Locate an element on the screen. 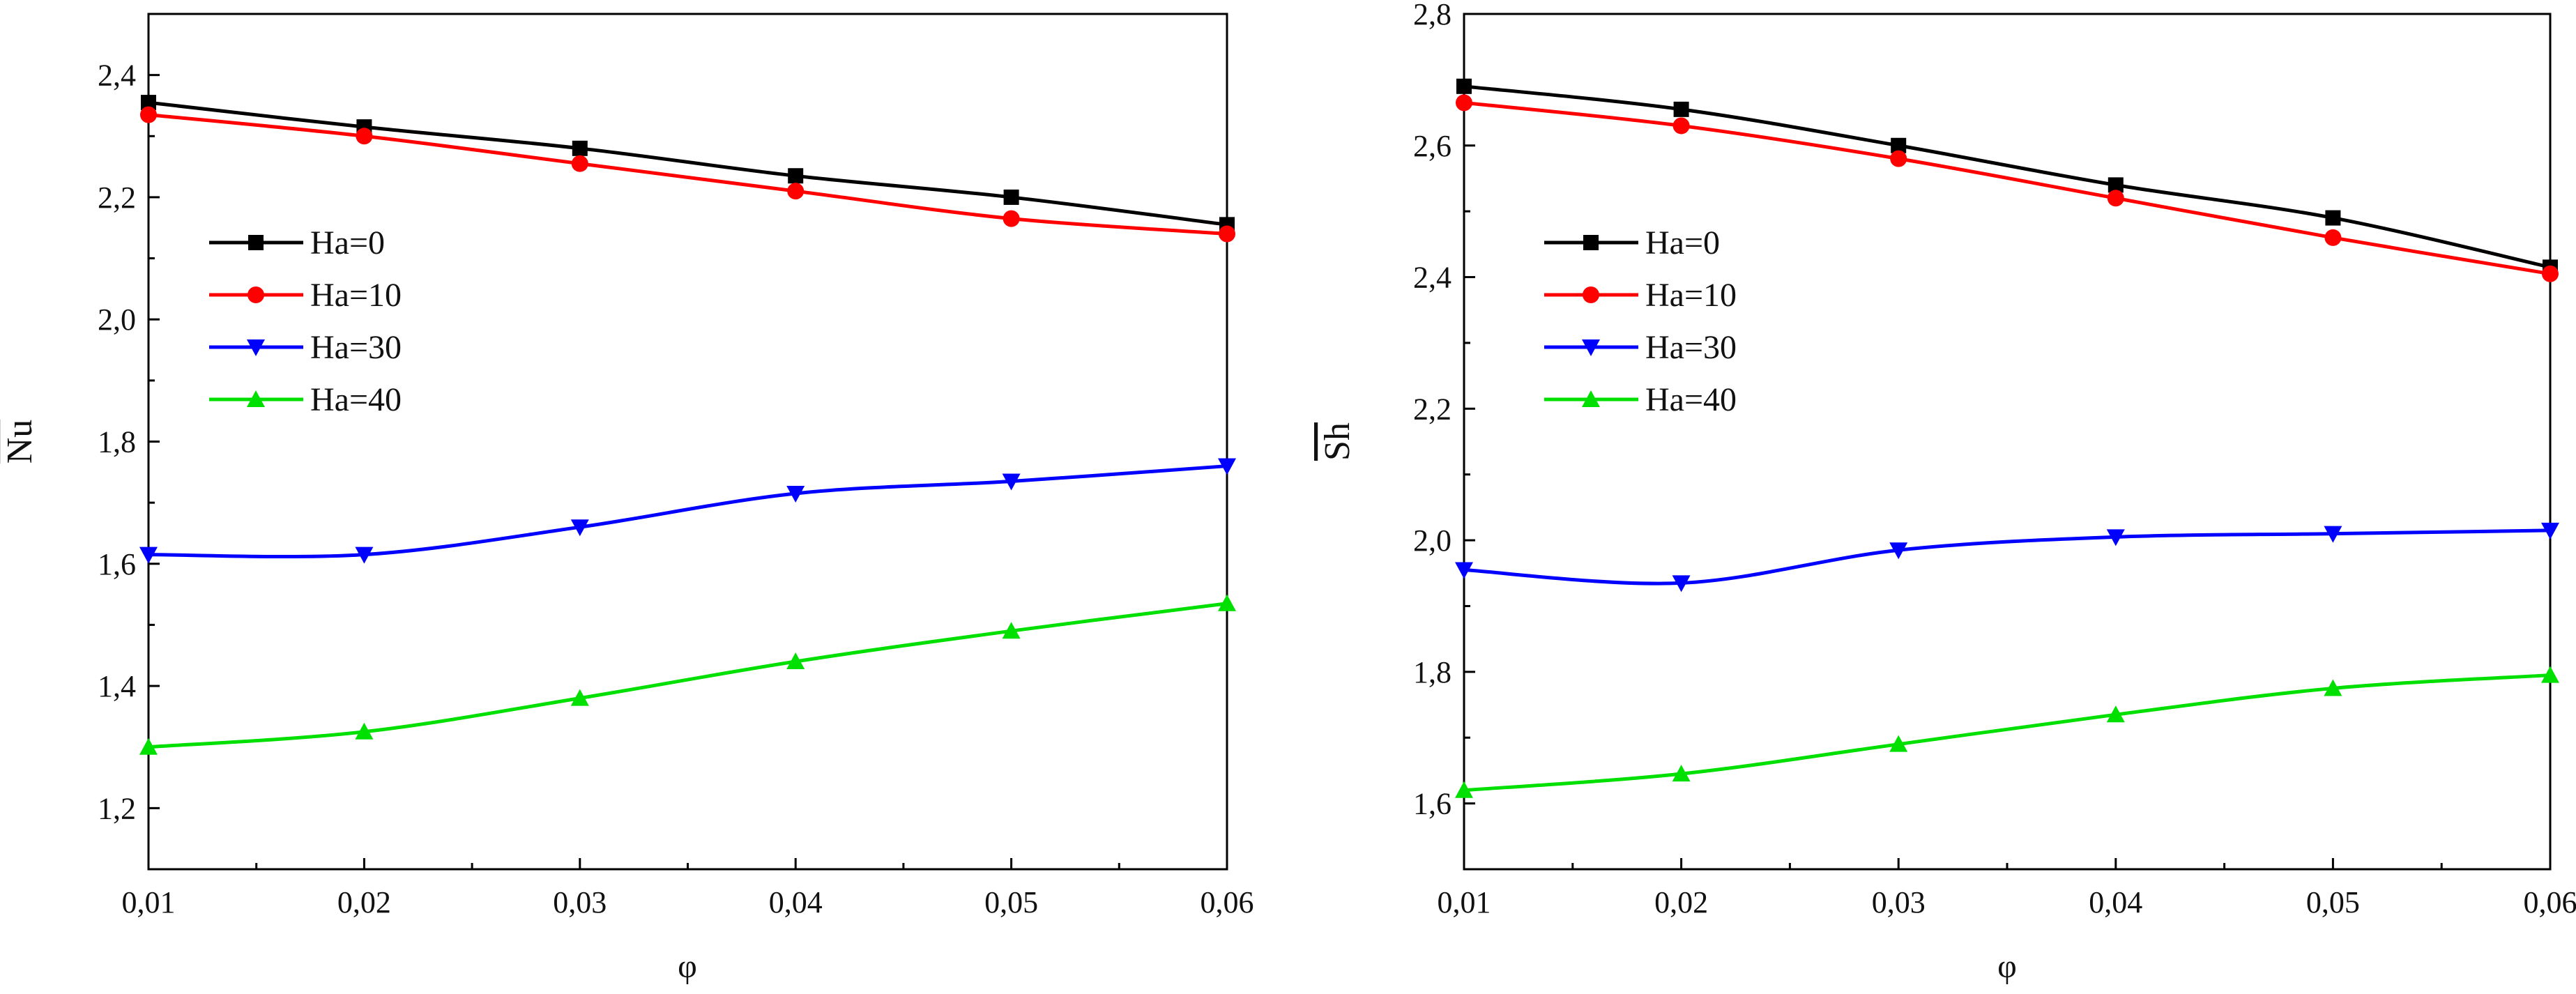 The height and width of the screenshot is (994, 2576). y-axis-title: Nu is located at coordinates (20, 442).